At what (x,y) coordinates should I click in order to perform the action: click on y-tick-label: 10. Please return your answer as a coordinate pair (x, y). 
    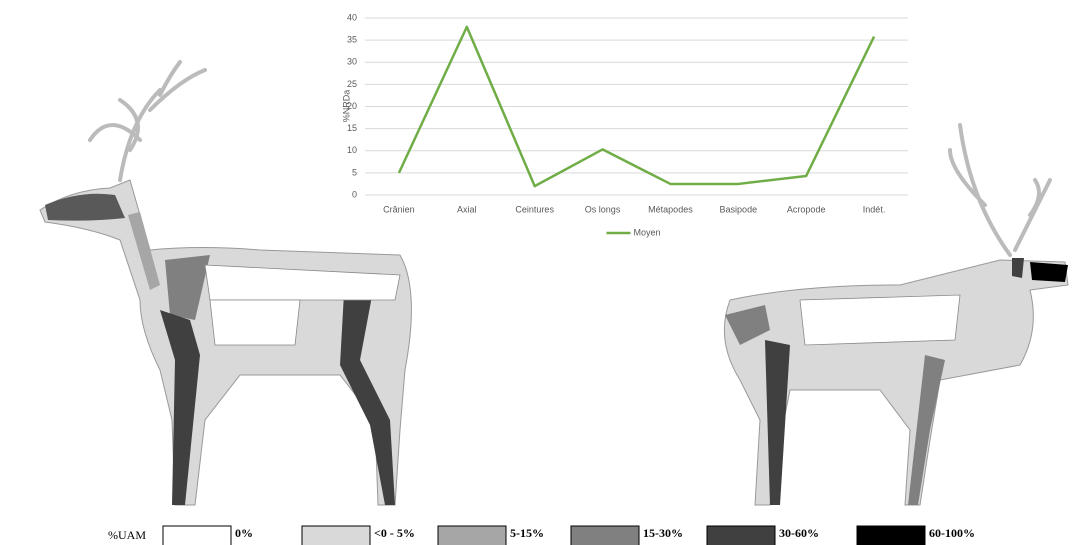
    Looking at the image, I should click on (352, 150).